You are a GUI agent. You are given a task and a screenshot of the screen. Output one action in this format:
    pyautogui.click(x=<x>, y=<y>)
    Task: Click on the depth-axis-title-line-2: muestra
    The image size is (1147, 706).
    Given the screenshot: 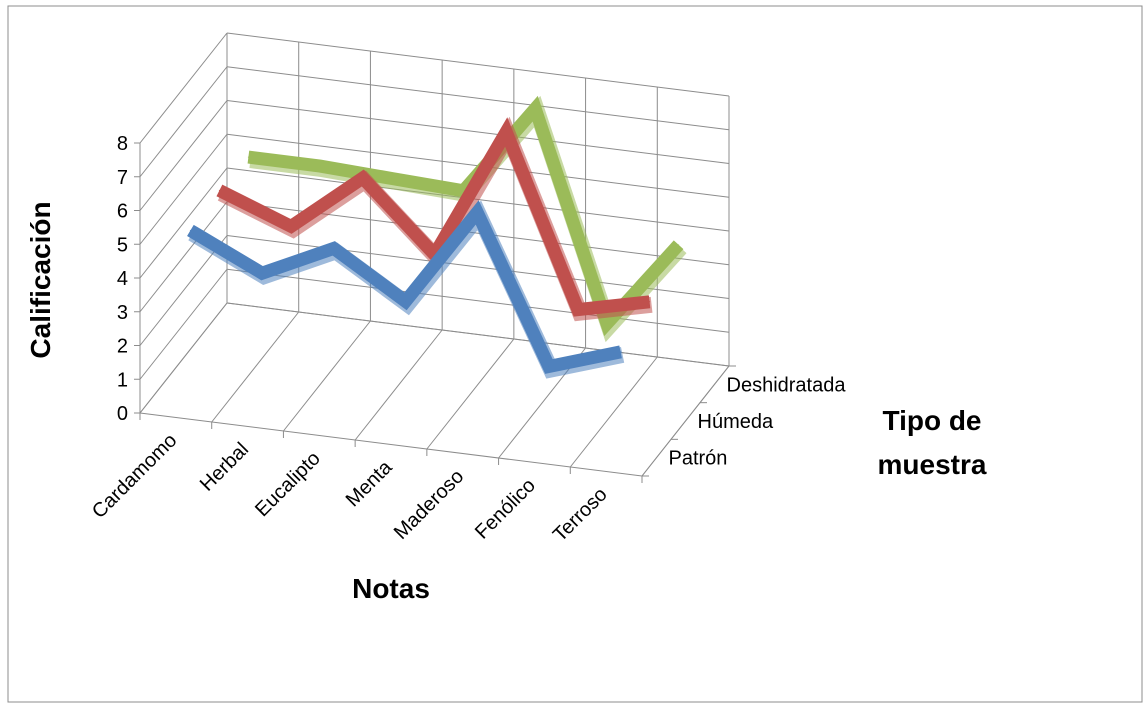 What is the action you would take?
    pyautogui.click(x=932, y=464)
    